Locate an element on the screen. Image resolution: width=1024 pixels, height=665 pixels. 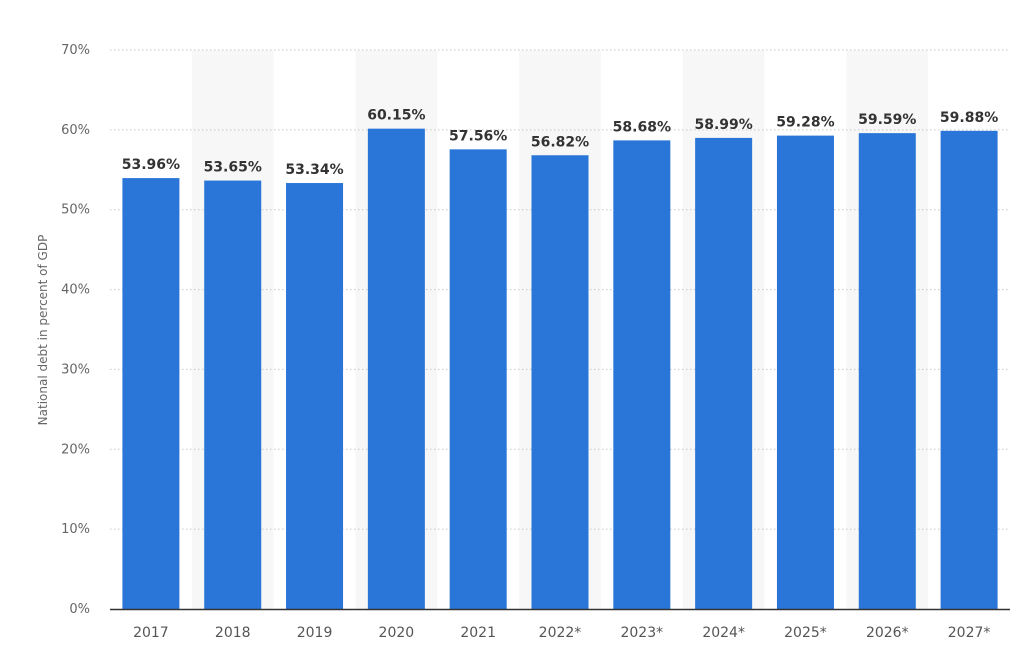
y-tick-label-40: 40% is located at coordinates (75, 290).